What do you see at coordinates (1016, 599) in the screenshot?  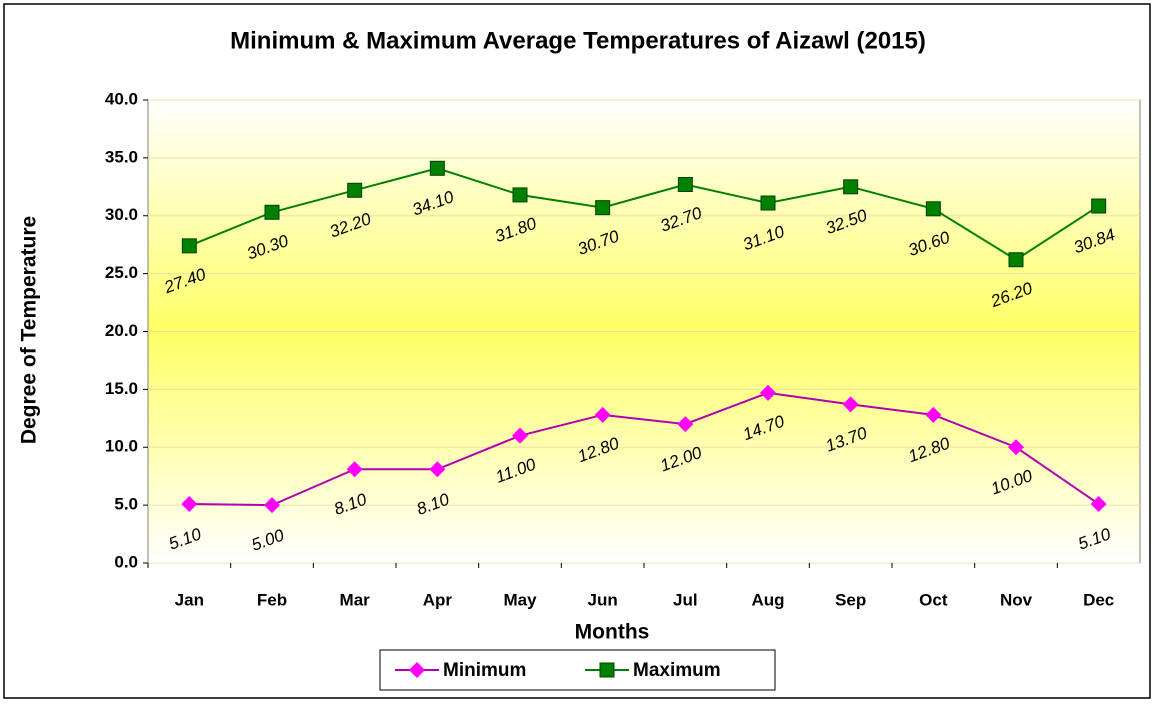 I see `x-tick-label: Nov` at bounding box center [1016, 599].